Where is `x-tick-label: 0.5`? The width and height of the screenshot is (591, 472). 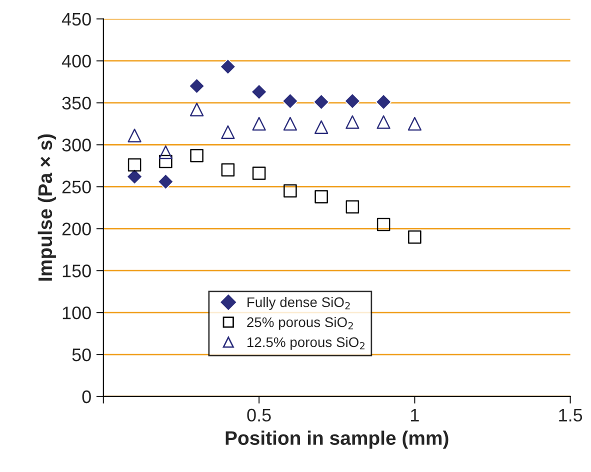
x-tick-label: 0.5 is located at coordinates (259, 415).